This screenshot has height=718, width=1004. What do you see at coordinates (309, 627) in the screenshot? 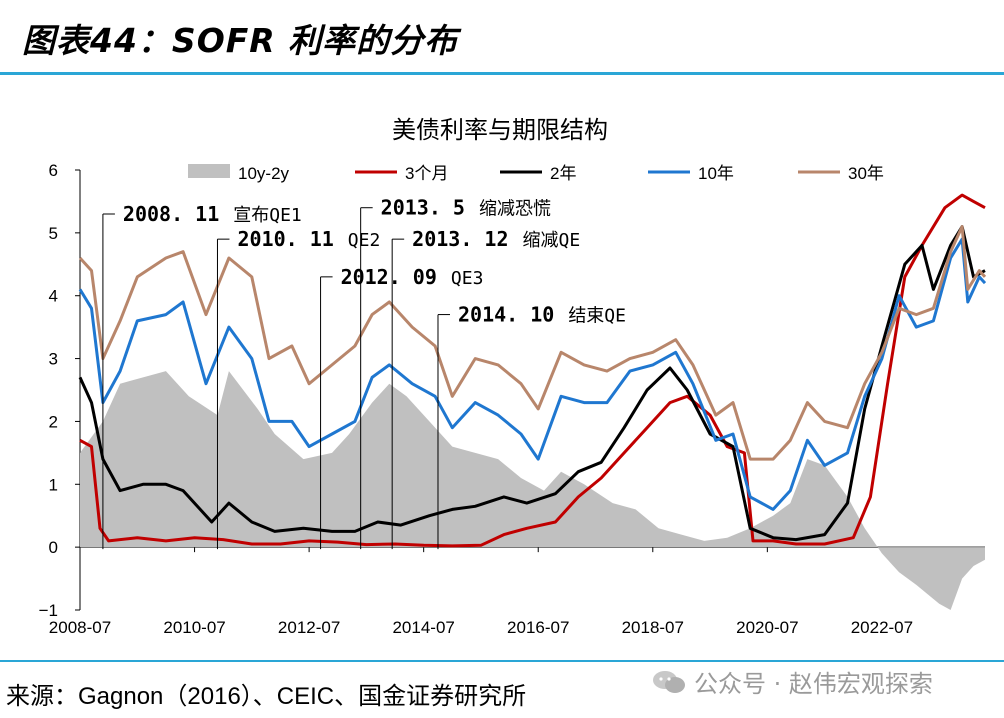
I see `x-tick-label: 2012-07` at bounding box center [309, 627].